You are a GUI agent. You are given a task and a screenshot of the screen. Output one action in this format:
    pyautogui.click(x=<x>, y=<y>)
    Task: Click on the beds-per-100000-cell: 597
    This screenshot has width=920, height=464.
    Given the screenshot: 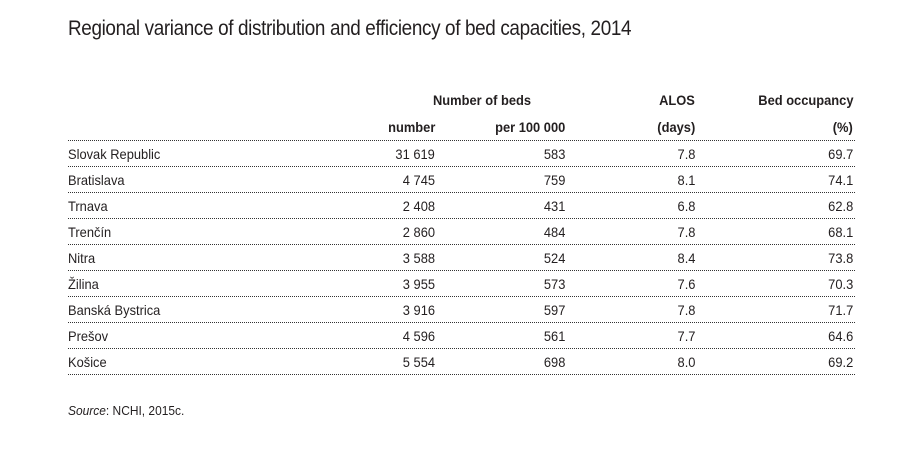 What is the action you would take?
    pyautogui.click(x=554, y=310)
    